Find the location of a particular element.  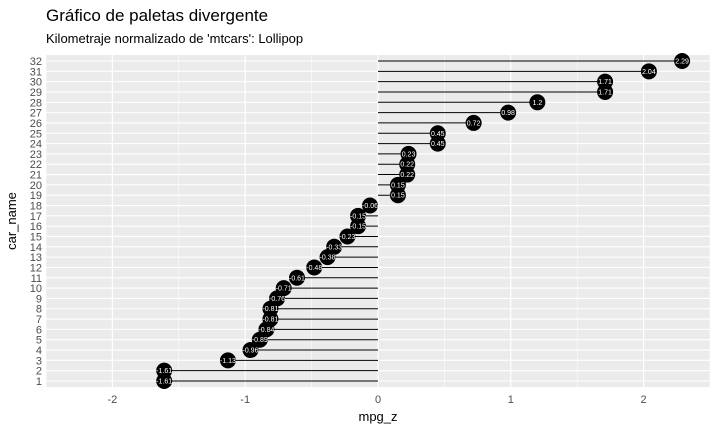

value-label: 2.29 is located at coordinates (682, 62).